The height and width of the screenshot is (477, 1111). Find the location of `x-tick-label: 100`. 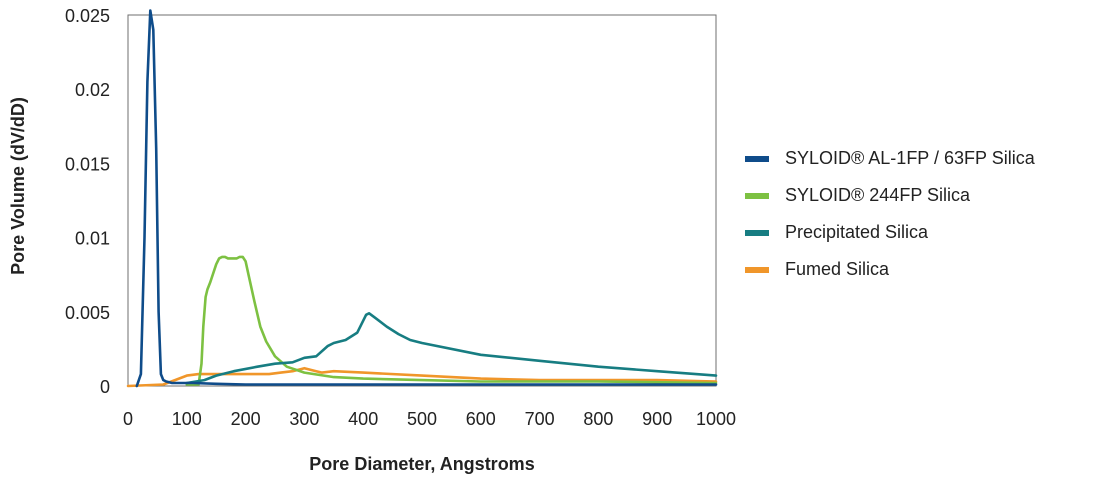

x-tick-label: 100 is located at coordinates (187, 419).